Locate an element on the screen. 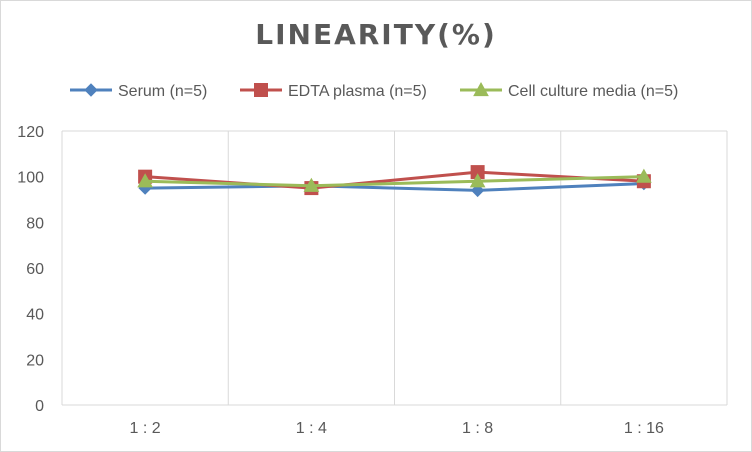  chart-title: LINEARITY(%) is located at coordinates (376, 34).